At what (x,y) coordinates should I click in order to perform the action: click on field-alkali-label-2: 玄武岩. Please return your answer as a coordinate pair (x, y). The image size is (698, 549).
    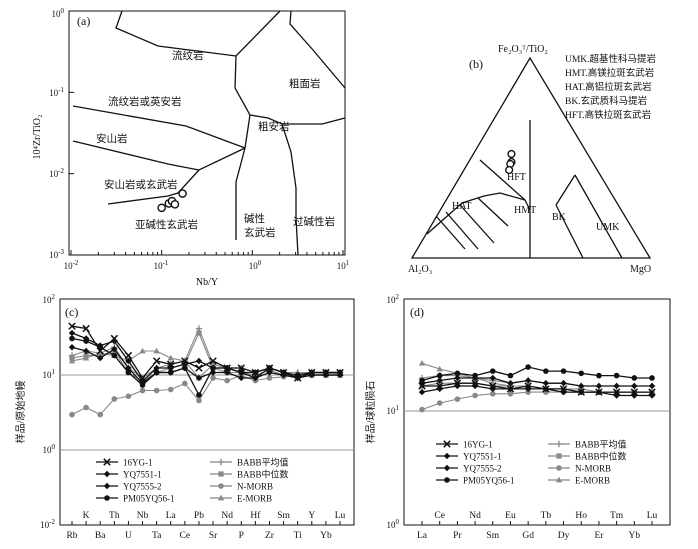
    Looking at the image, I should click on (260, 232).